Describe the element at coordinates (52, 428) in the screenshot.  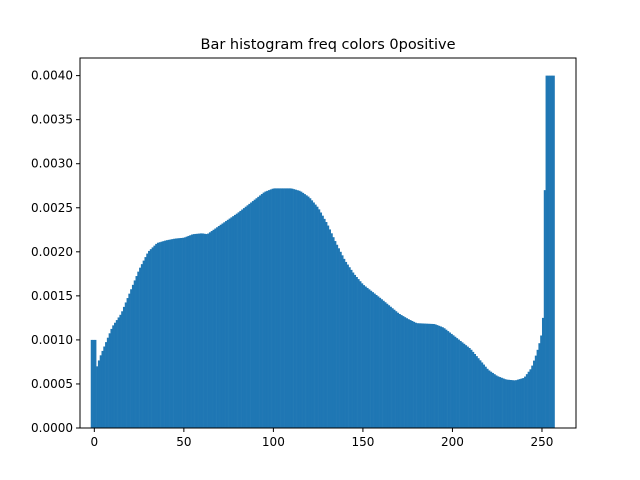
I see `y-tick-label: 0.0000` at that location.